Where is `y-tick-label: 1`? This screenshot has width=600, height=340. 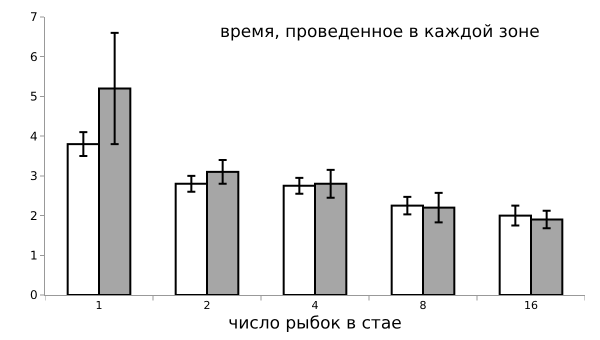
y-tick-label: 1 is located at coordinates (34, 255).